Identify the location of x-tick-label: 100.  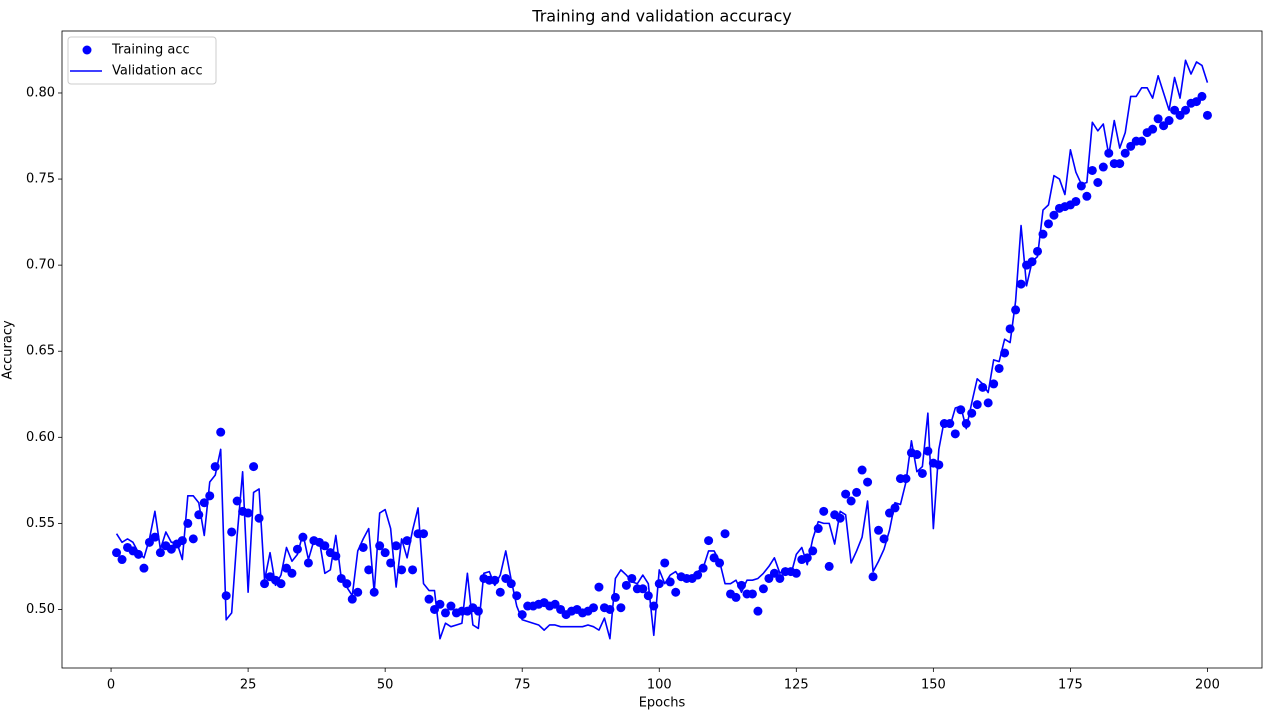
(659, 685).